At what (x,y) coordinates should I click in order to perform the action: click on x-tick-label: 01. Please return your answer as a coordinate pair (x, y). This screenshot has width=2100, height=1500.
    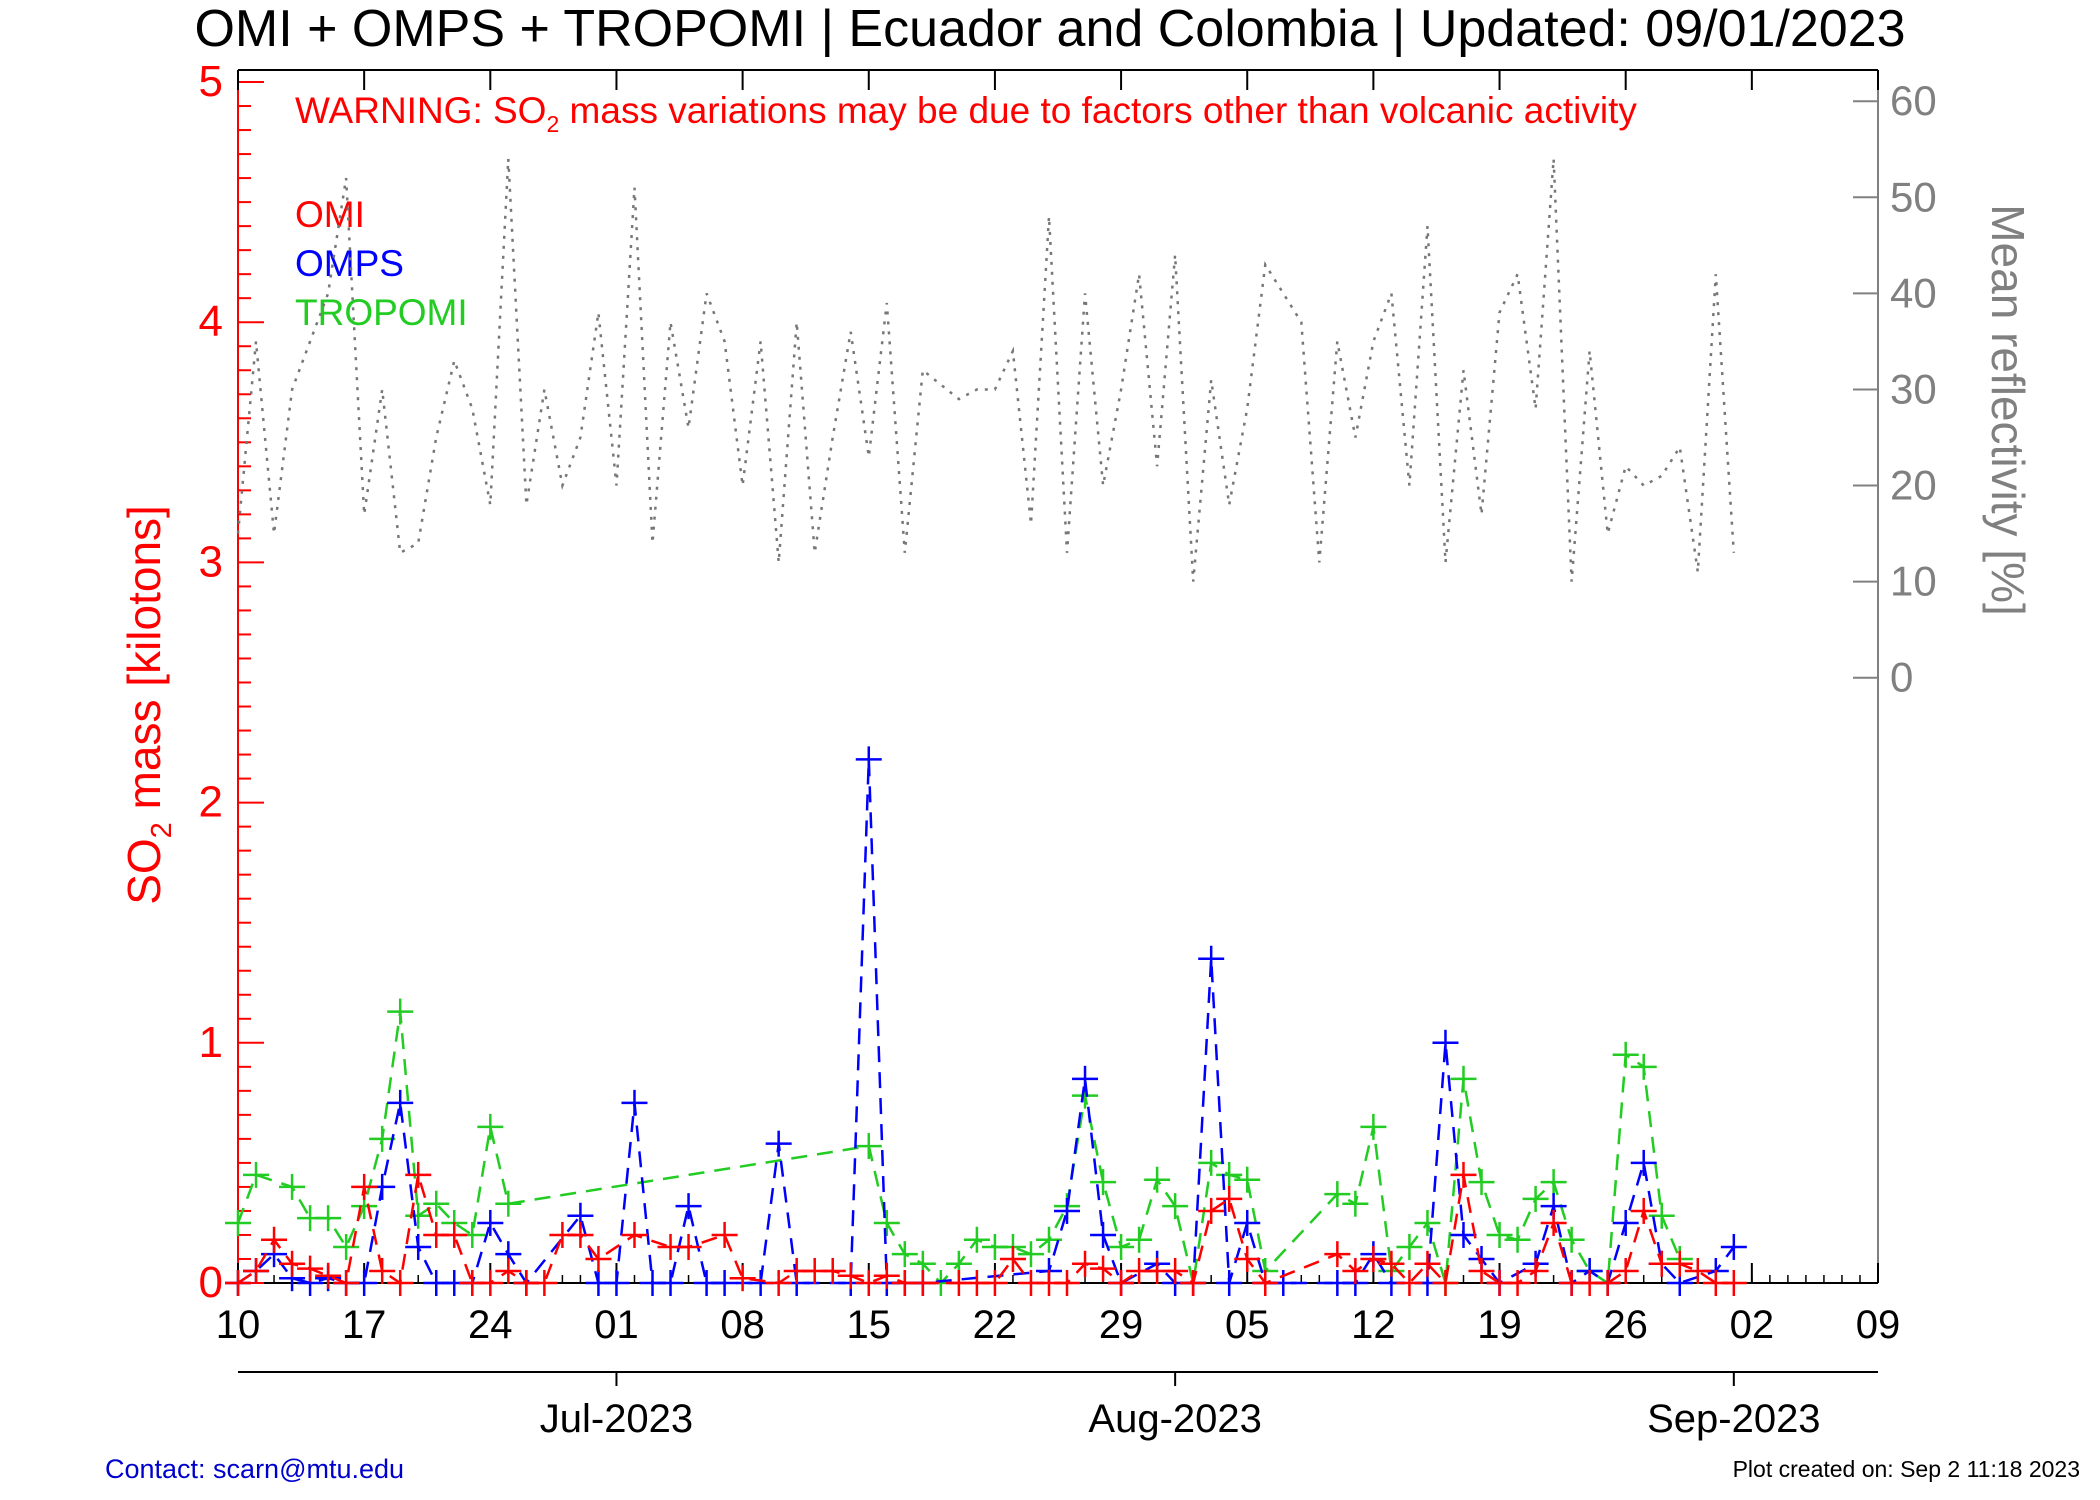
    Looking at the image, I should click on (616, 1325).